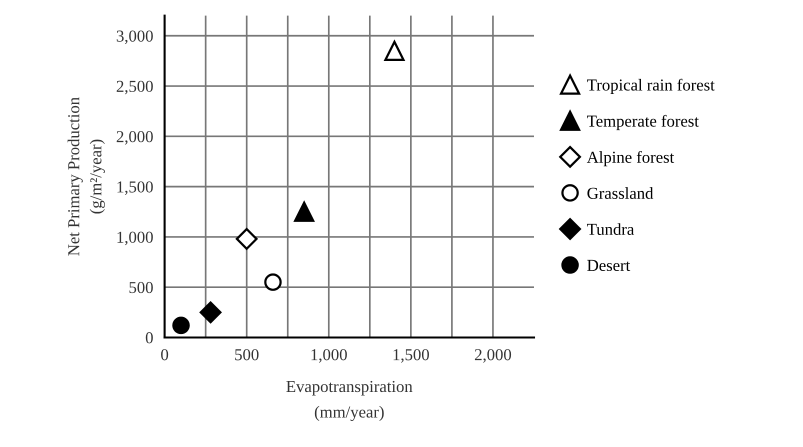 This screenshot has width=803, height=447. What do you see at coordinates (493, 356) in the screenshot?
I see `x-tick-label: 2,000` at bounding box center [493, 356].